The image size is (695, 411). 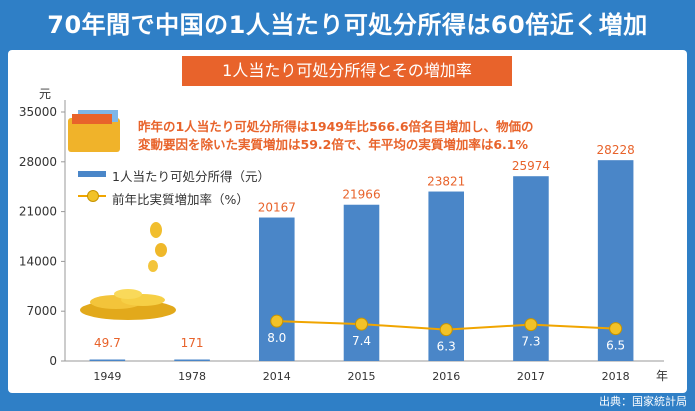 What do you see at coordinates (361, 341) in the screenshot?
I see `growth-rate-label: 7.4` at bounding box center [361, 341].